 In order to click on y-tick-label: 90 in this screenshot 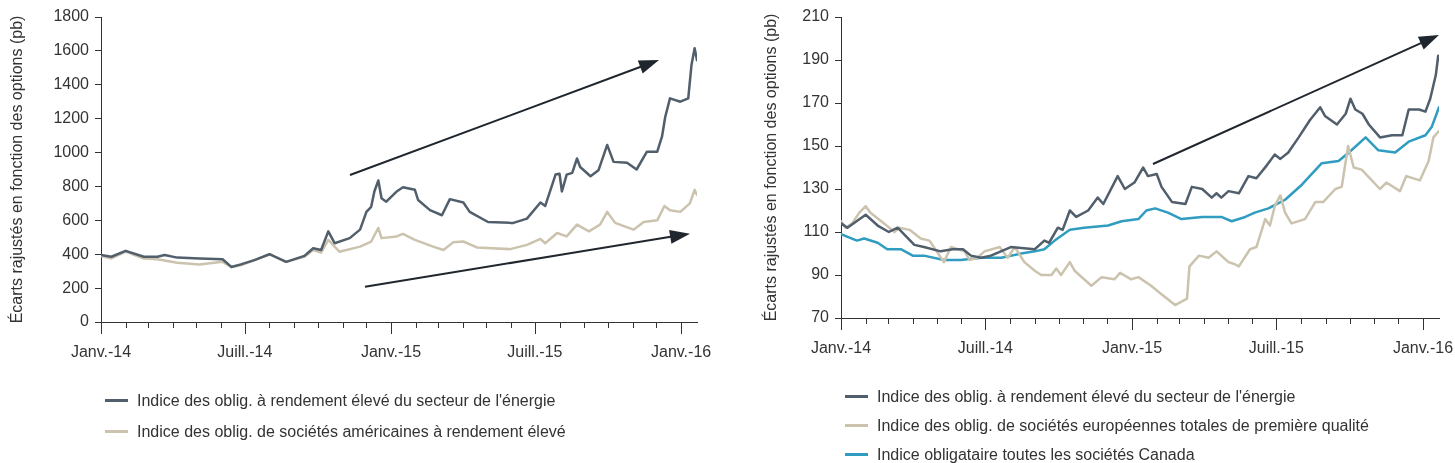, I will do `click(820, 274)`.